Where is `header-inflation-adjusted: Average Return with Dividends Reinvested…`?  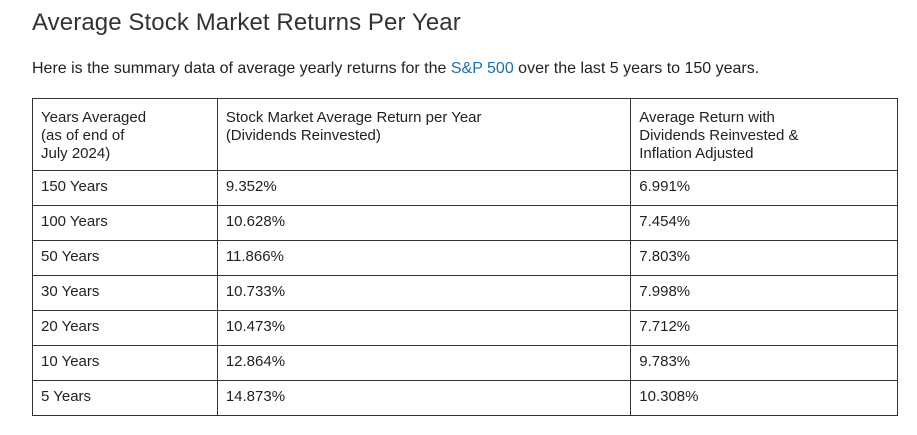
header-inflation-adjusted: Average Return with Dividends Reinvested… is located at coordinates (764, 134).